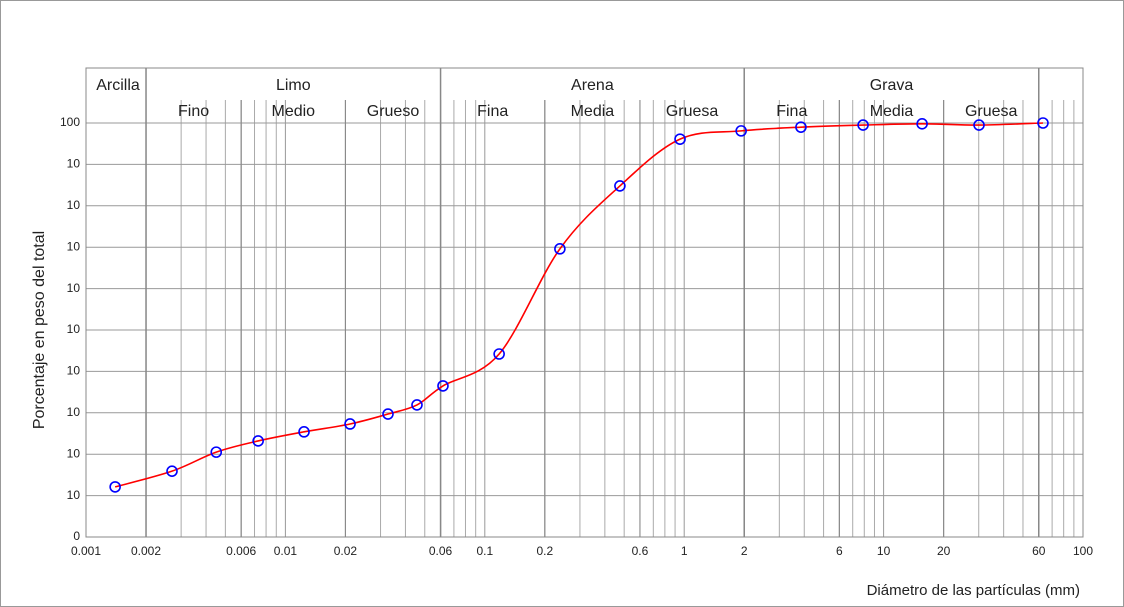 The width and height of the screenshot is (1124, 607). What do you see at coordinates (86, 551) in the screenshot?
I see `x-tick-label: 0.001` at bounding box center [86, 551].